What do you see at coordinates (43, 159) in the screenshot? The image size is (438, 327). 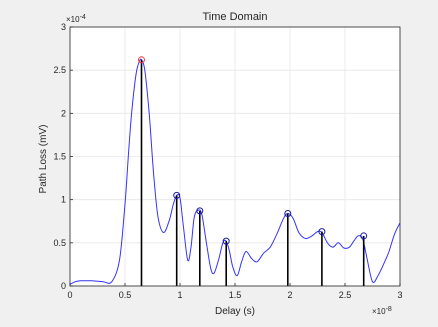 I see `y-axis-label: Path Loss (mV)` at bounding box center [43, 159].